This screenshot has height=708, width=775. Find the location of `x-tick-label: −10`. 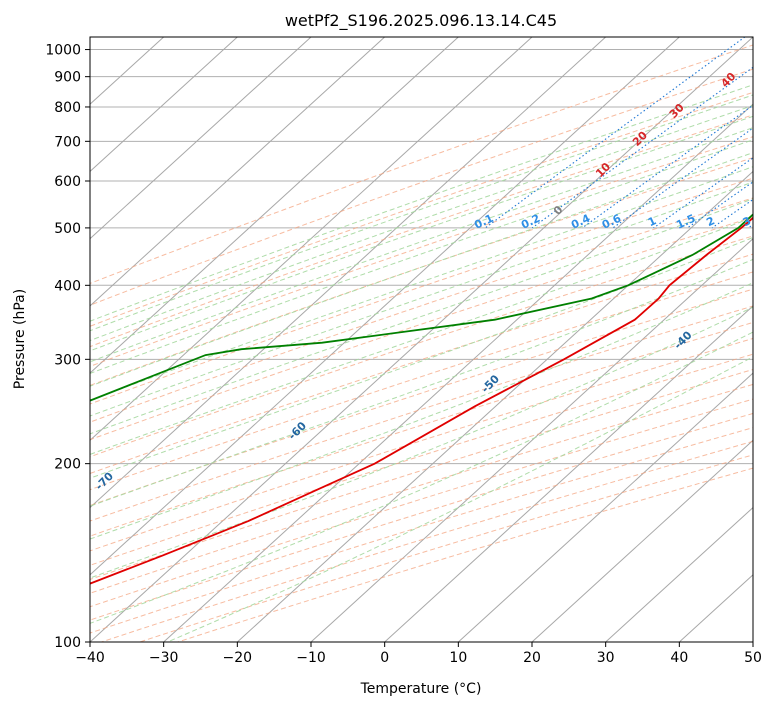

x-tick-label: −10 is located at coordinates (311, 658).